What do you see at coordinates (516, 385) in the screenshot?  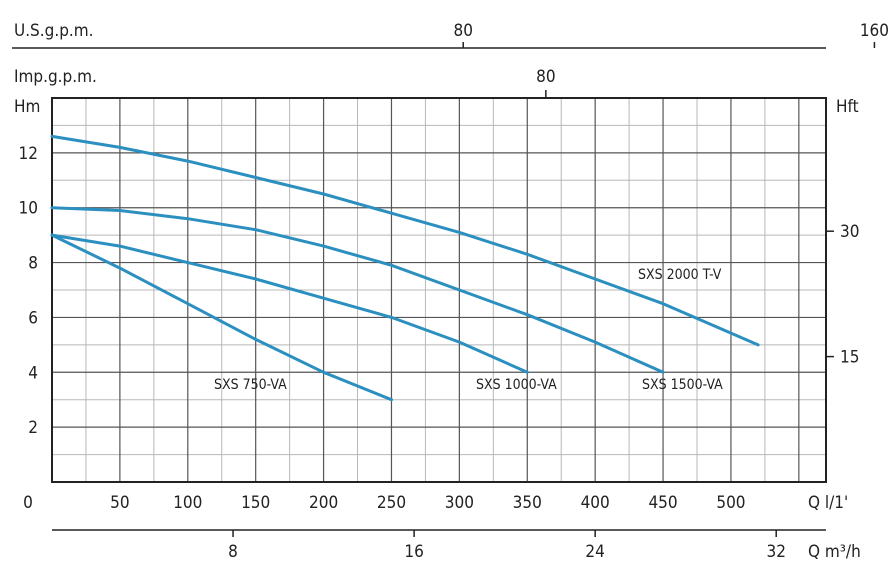 I see `series-label-1: SXS 1000-VA` at bounding box center [516, 385].